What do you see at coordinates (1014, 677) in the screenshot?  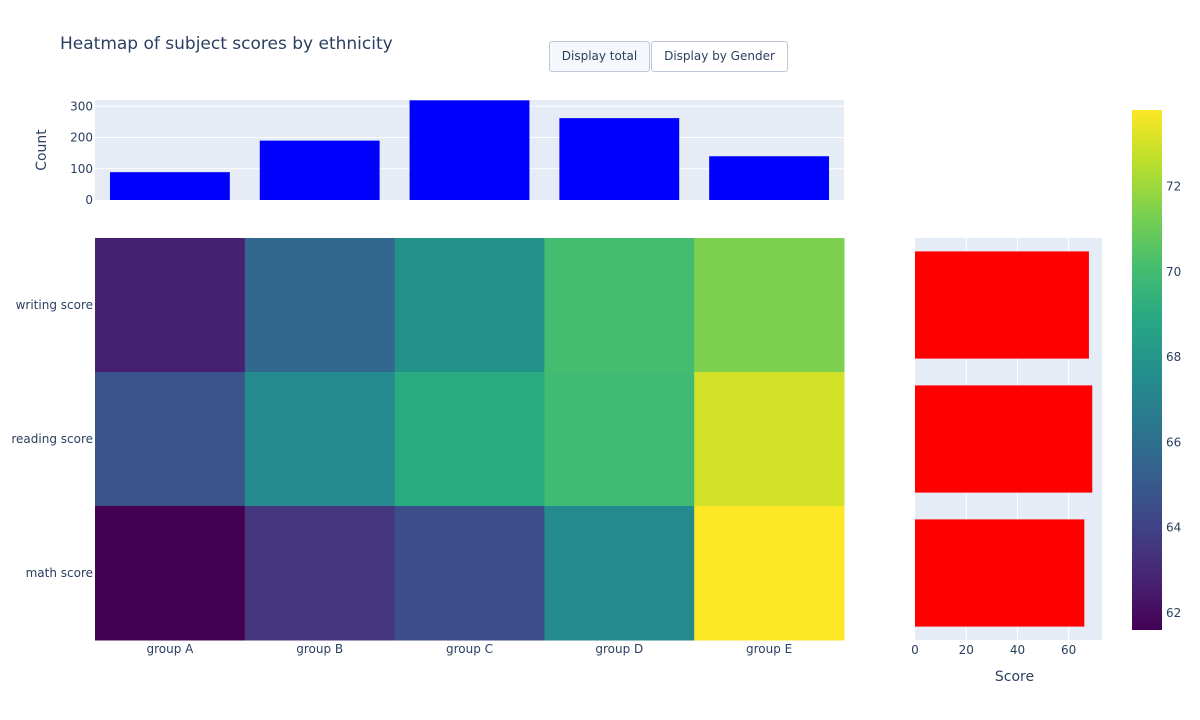 I see `side-x-axis-title: Score` at bounding box center [1014, 677].